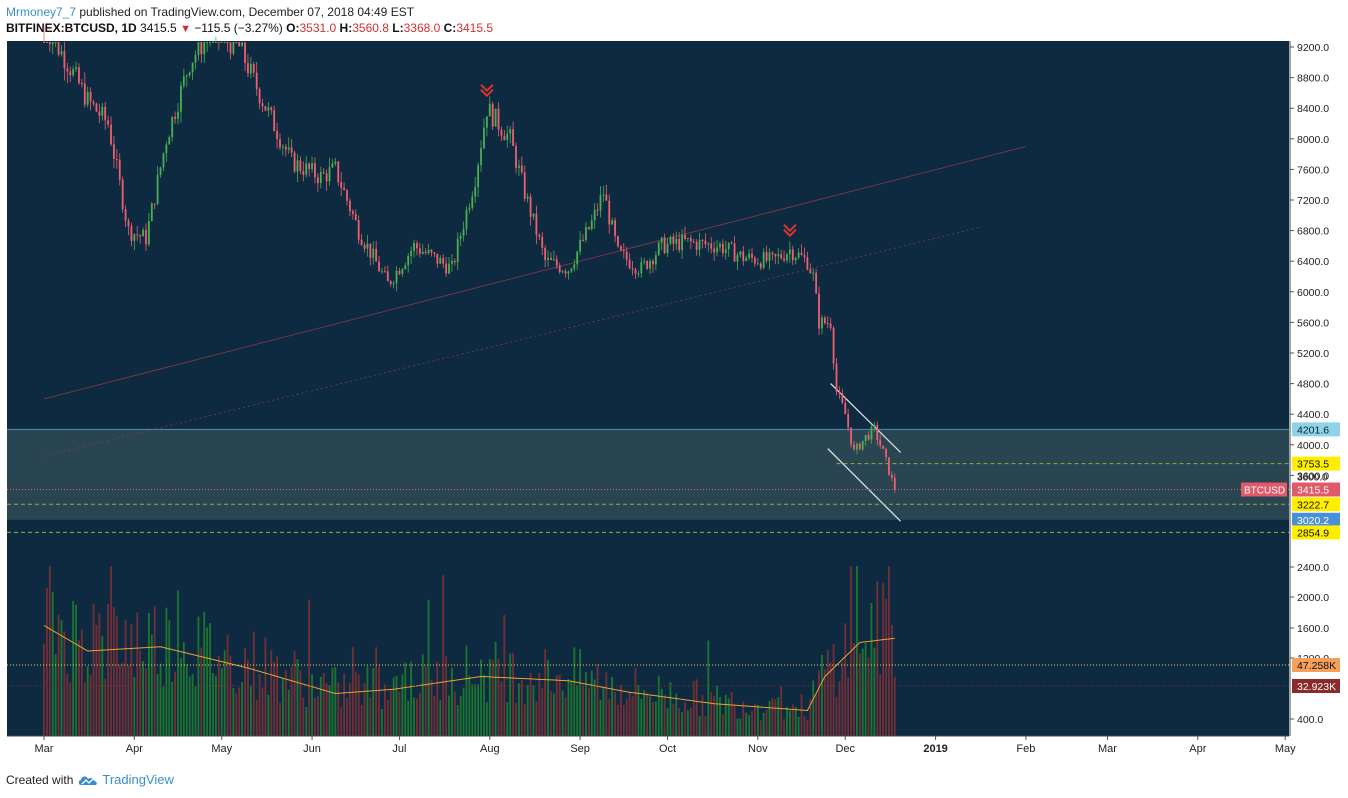 This screenshot has width=1348, height=798. I want to click on level-label: 3222.7, so click(1313, 505).